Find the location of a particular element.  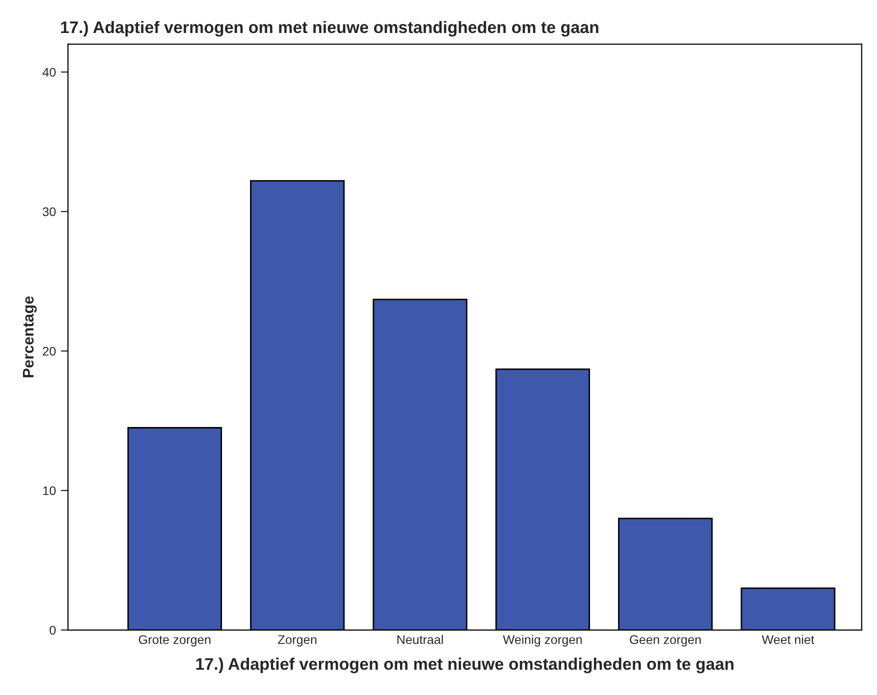

y-tick-label: 0 is located at coordinates (53, 630).